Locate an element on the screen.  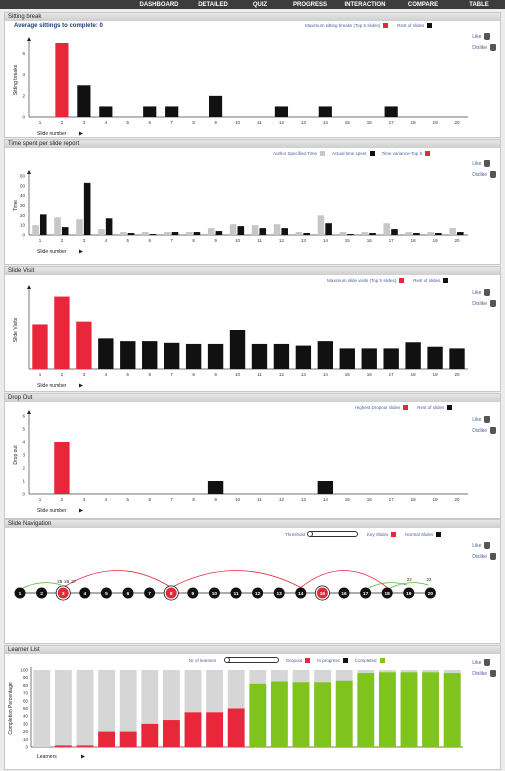
tab-quiz: QUIZ is located at coordinates (260, 4).